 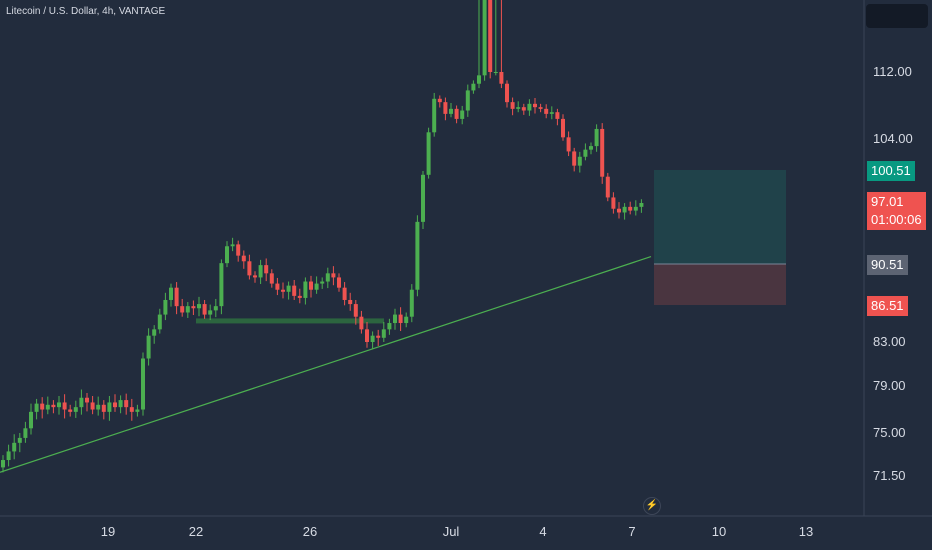 What do you see at coordinates (806, 531) in the screenshot?
I see `time-tick-label: 13` at bounding box center [806, 531].